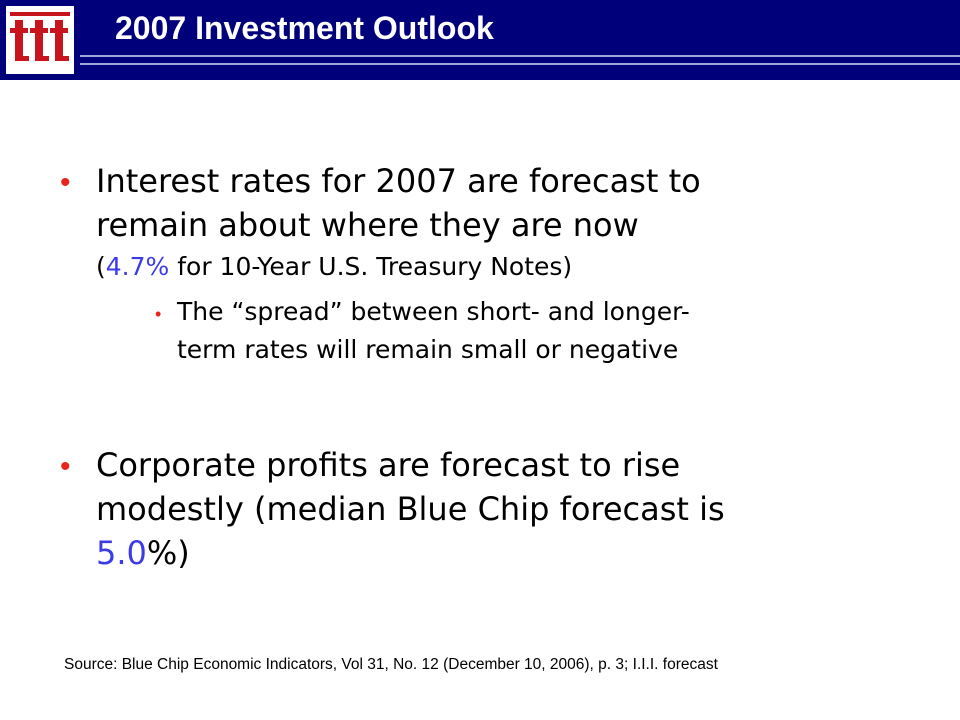 The width and height of the screenshot is (960, 720). Describe the element at coordinates (101, 266) in the screenshot. I see `text-fragment: (` at that location.